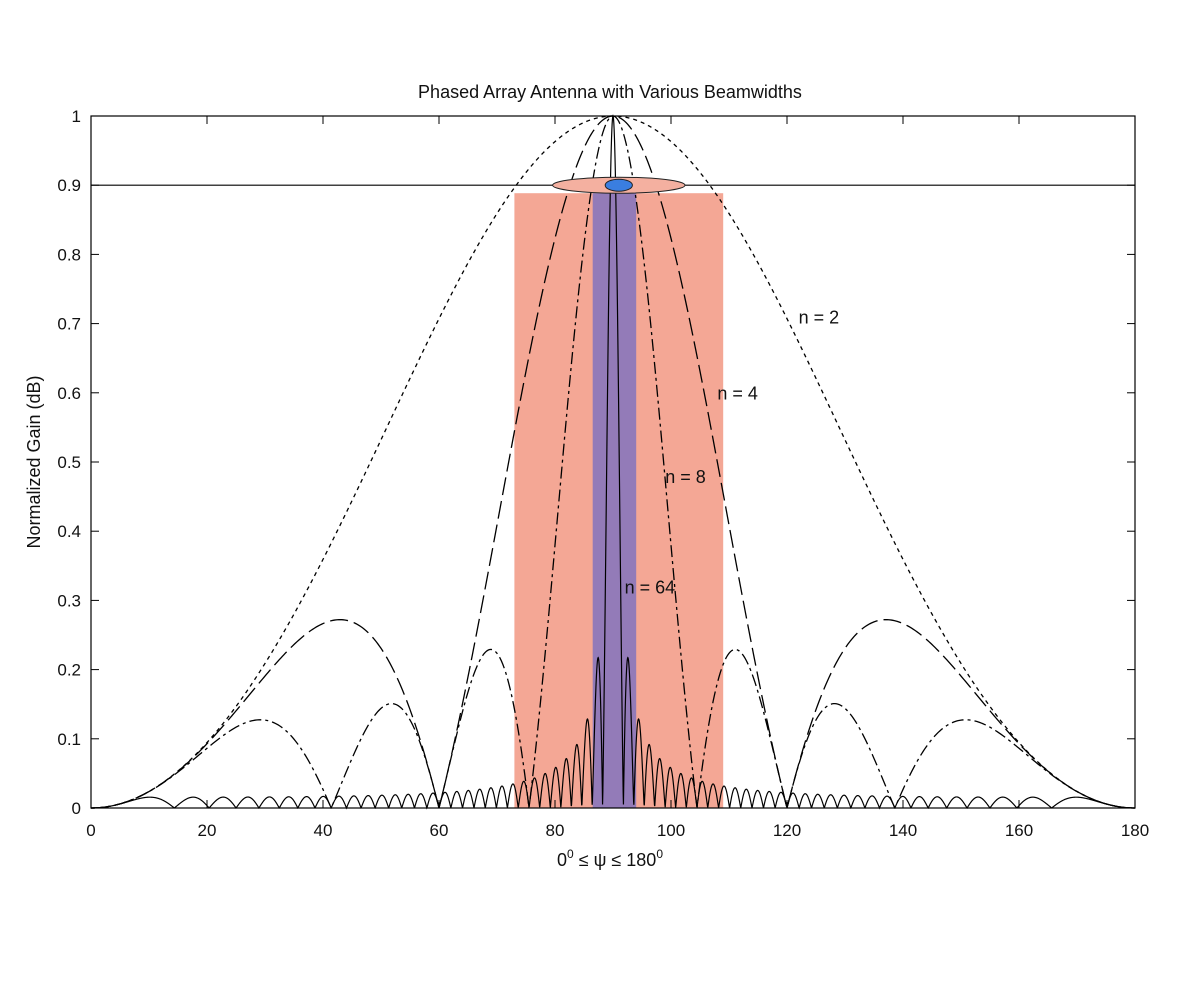 The height and width of the screenshot is (998, 1200). Describe the element at coordinates (555, 830) in the screenshot. I see `x-tick-label: 80` at that location.